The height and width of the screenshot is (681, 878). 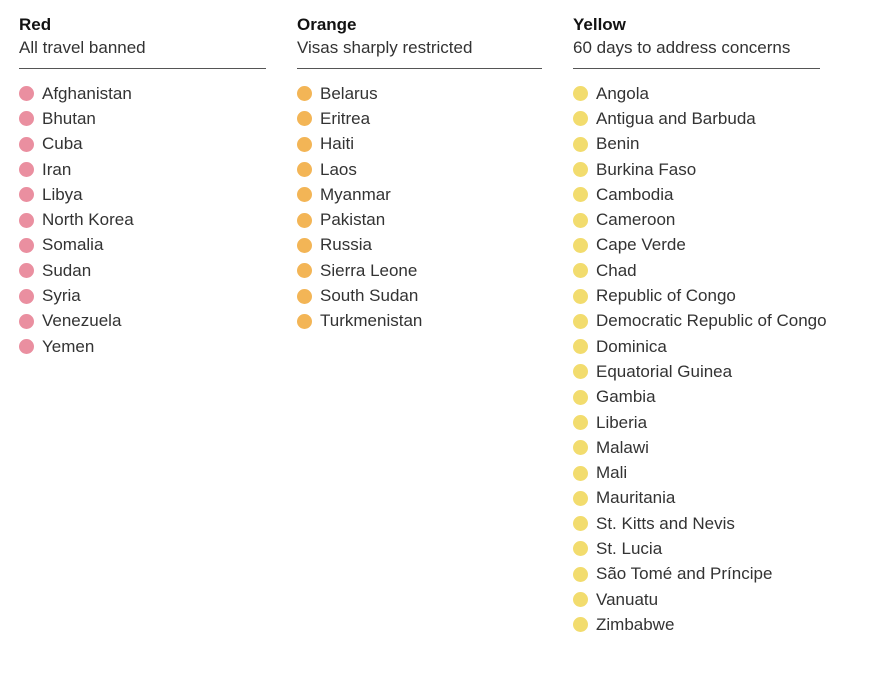 I want to click on country-name: Angola, so click(x=622, y=93).